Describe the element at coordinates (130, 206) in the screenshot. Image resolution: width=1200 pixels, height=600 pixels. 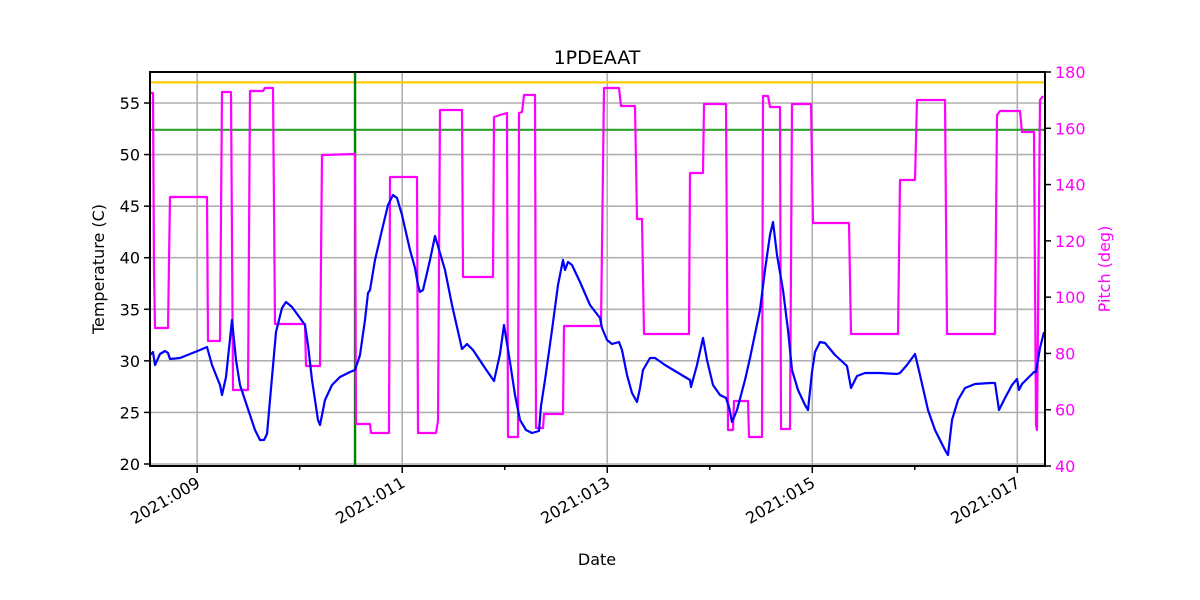
I see `y-tick-label: 45` at that location.